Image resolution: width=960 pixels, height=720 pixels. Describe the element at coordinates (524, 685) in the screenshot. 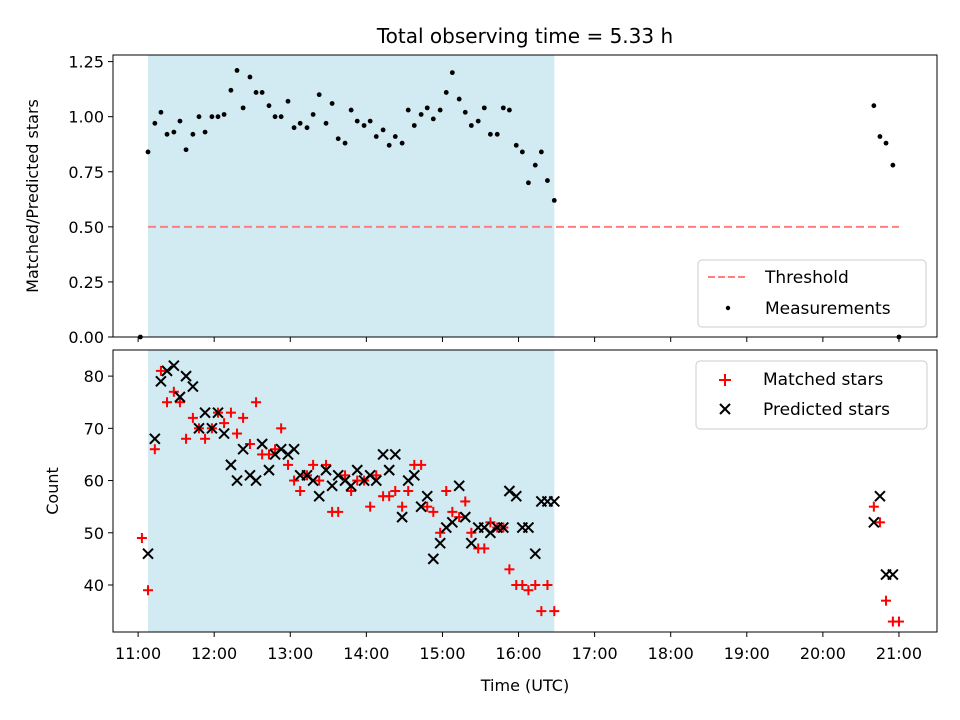

I see `x-axis-label: Time (UTC)` at that location.